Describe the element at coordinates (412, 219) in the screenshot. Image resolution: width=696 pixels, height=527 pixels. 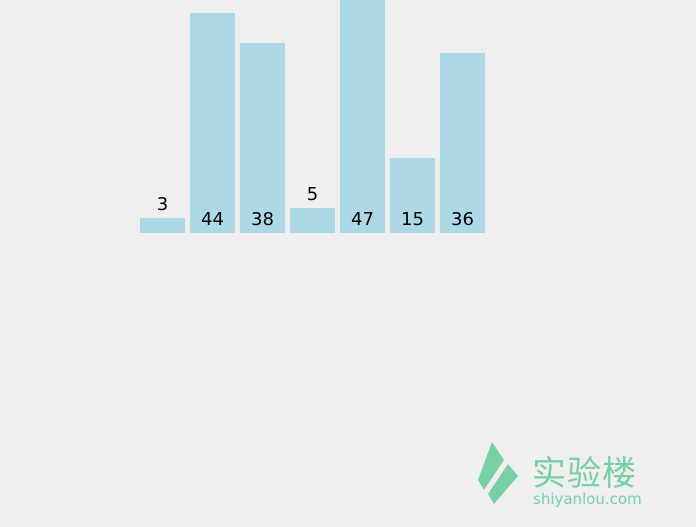
I see `data-label-5: 15` at that location.